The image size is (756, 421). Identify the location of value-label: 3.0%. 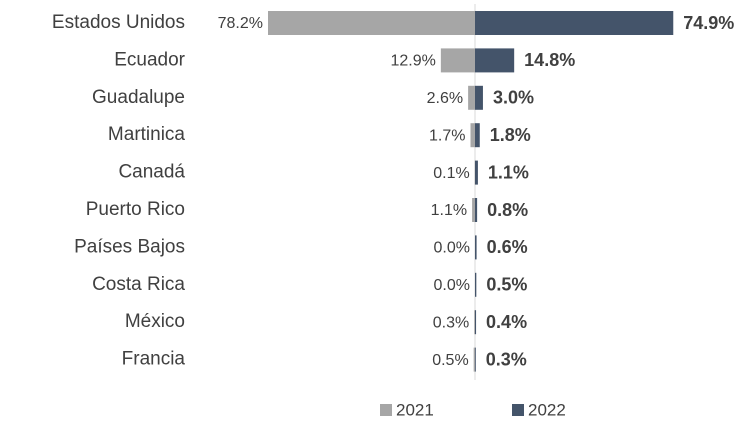
(513, 98).